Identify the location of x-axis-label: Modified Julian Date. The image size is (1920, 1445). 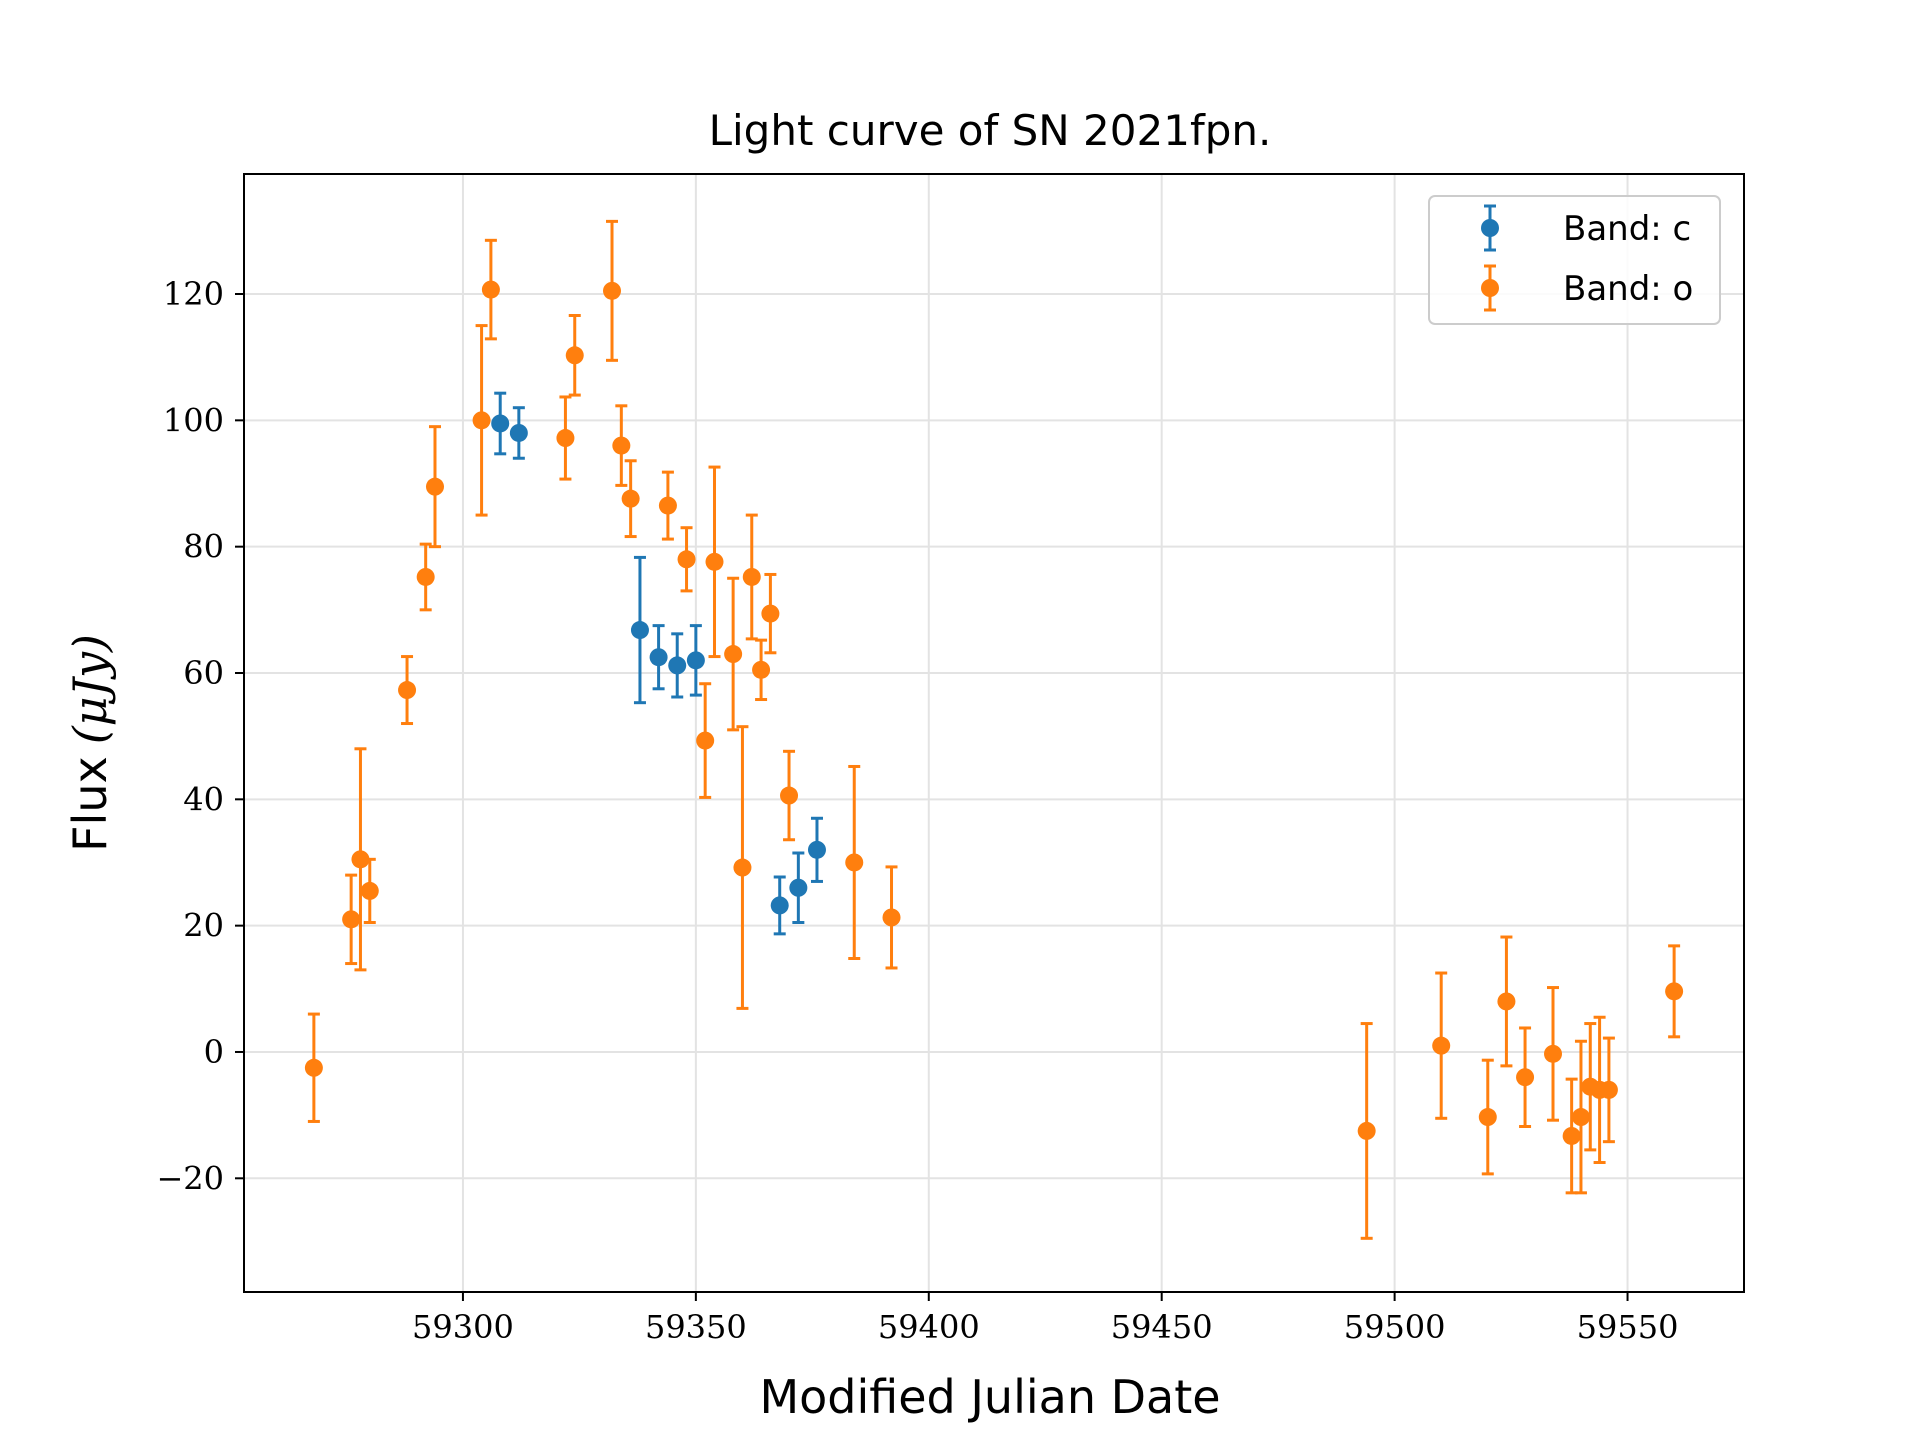
(989, 1397).